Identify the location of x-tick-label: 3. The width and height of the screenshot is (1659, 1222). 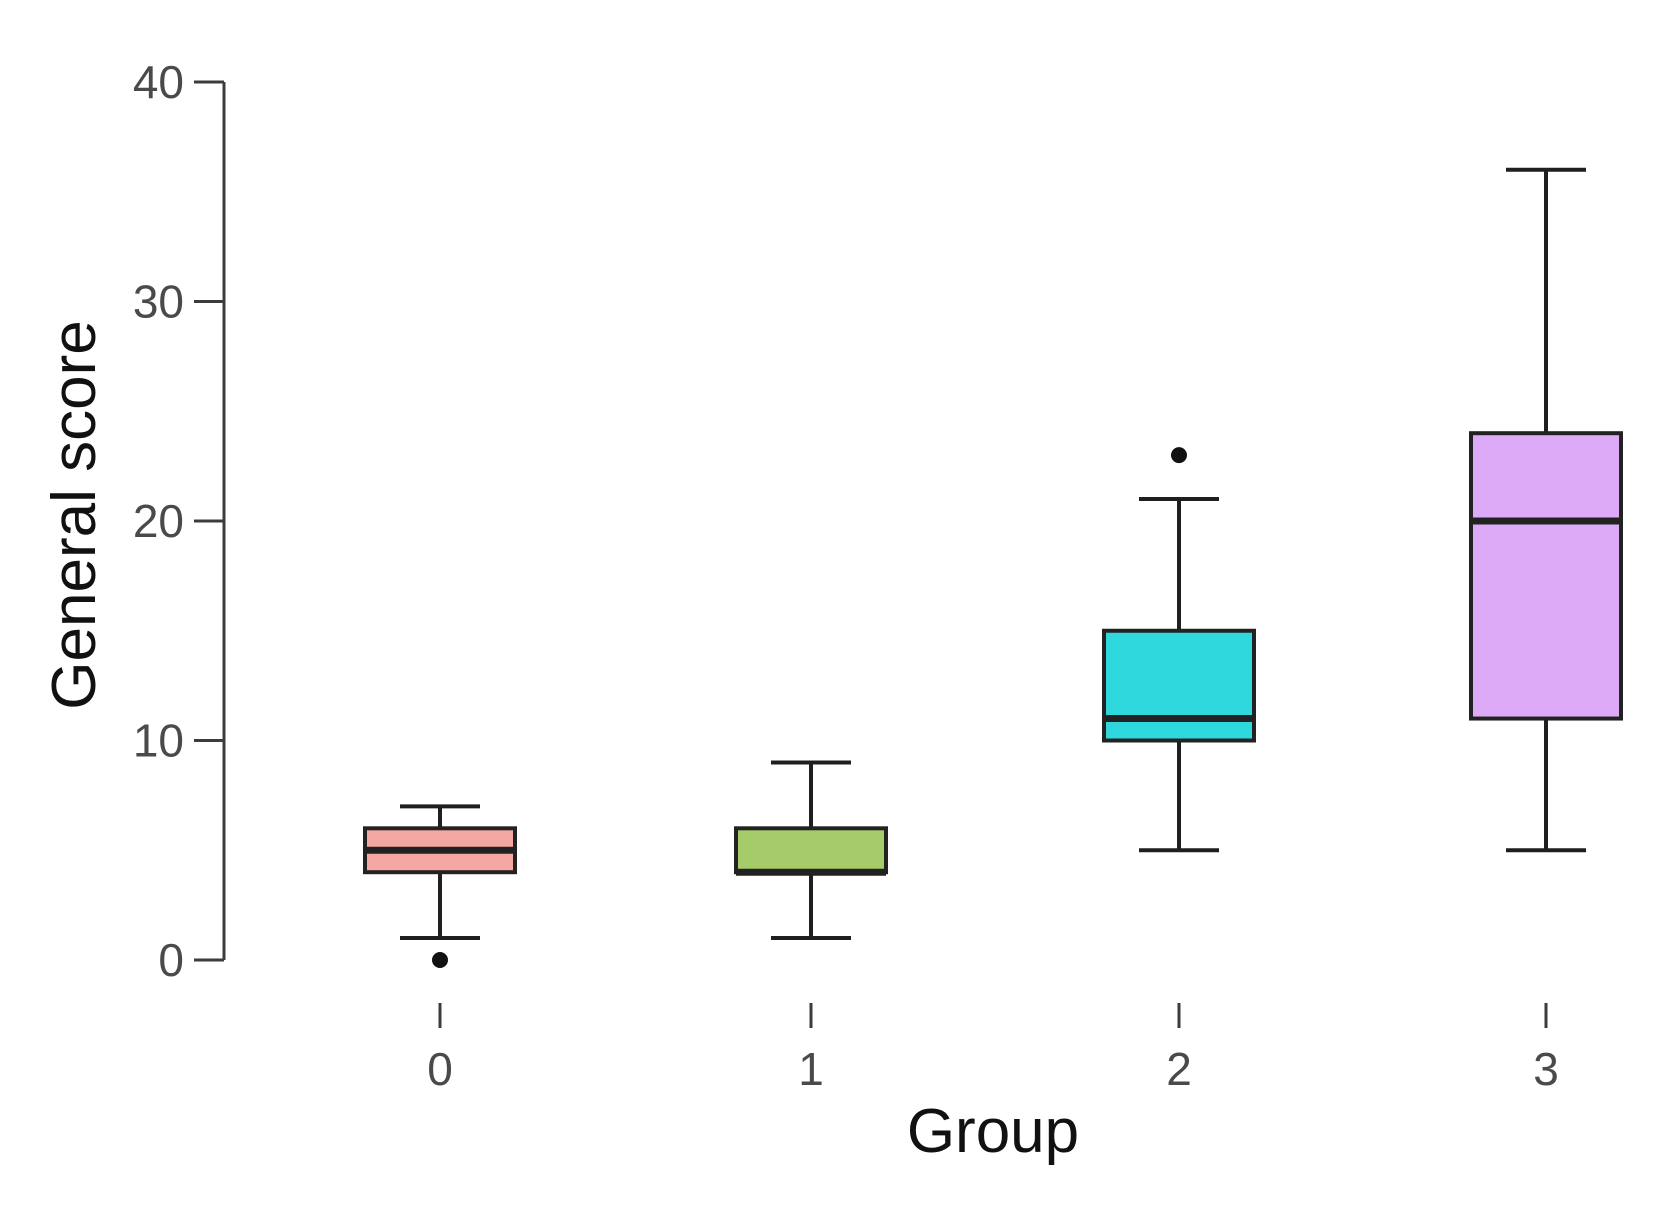
(1546, 1069).